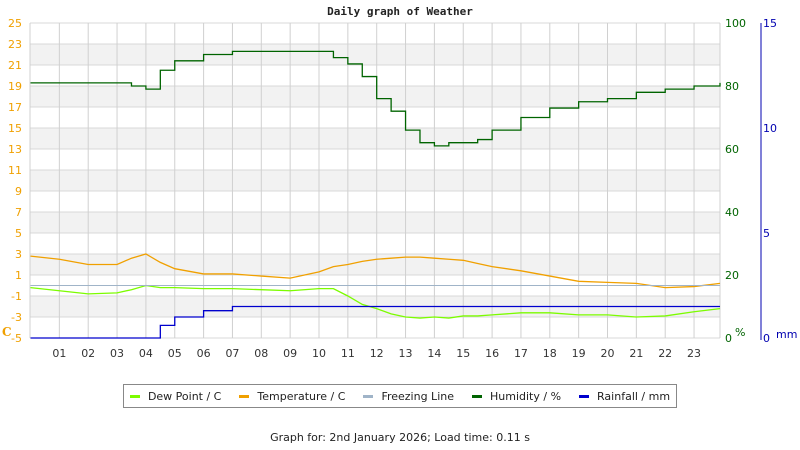  Describe the element at coordinates (18, 275) in the screenshot. I see `svg-text: 1` at that location.